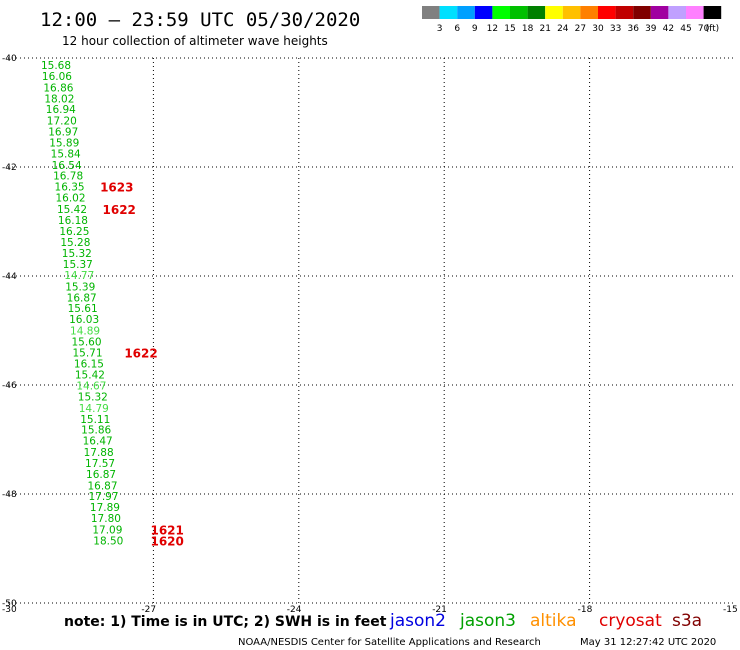 The height and width of the screenshot is (650, 740). Describe the element at coordinates (704, 29) in the screenshot. I see `colorbar-label: 70` at that location.